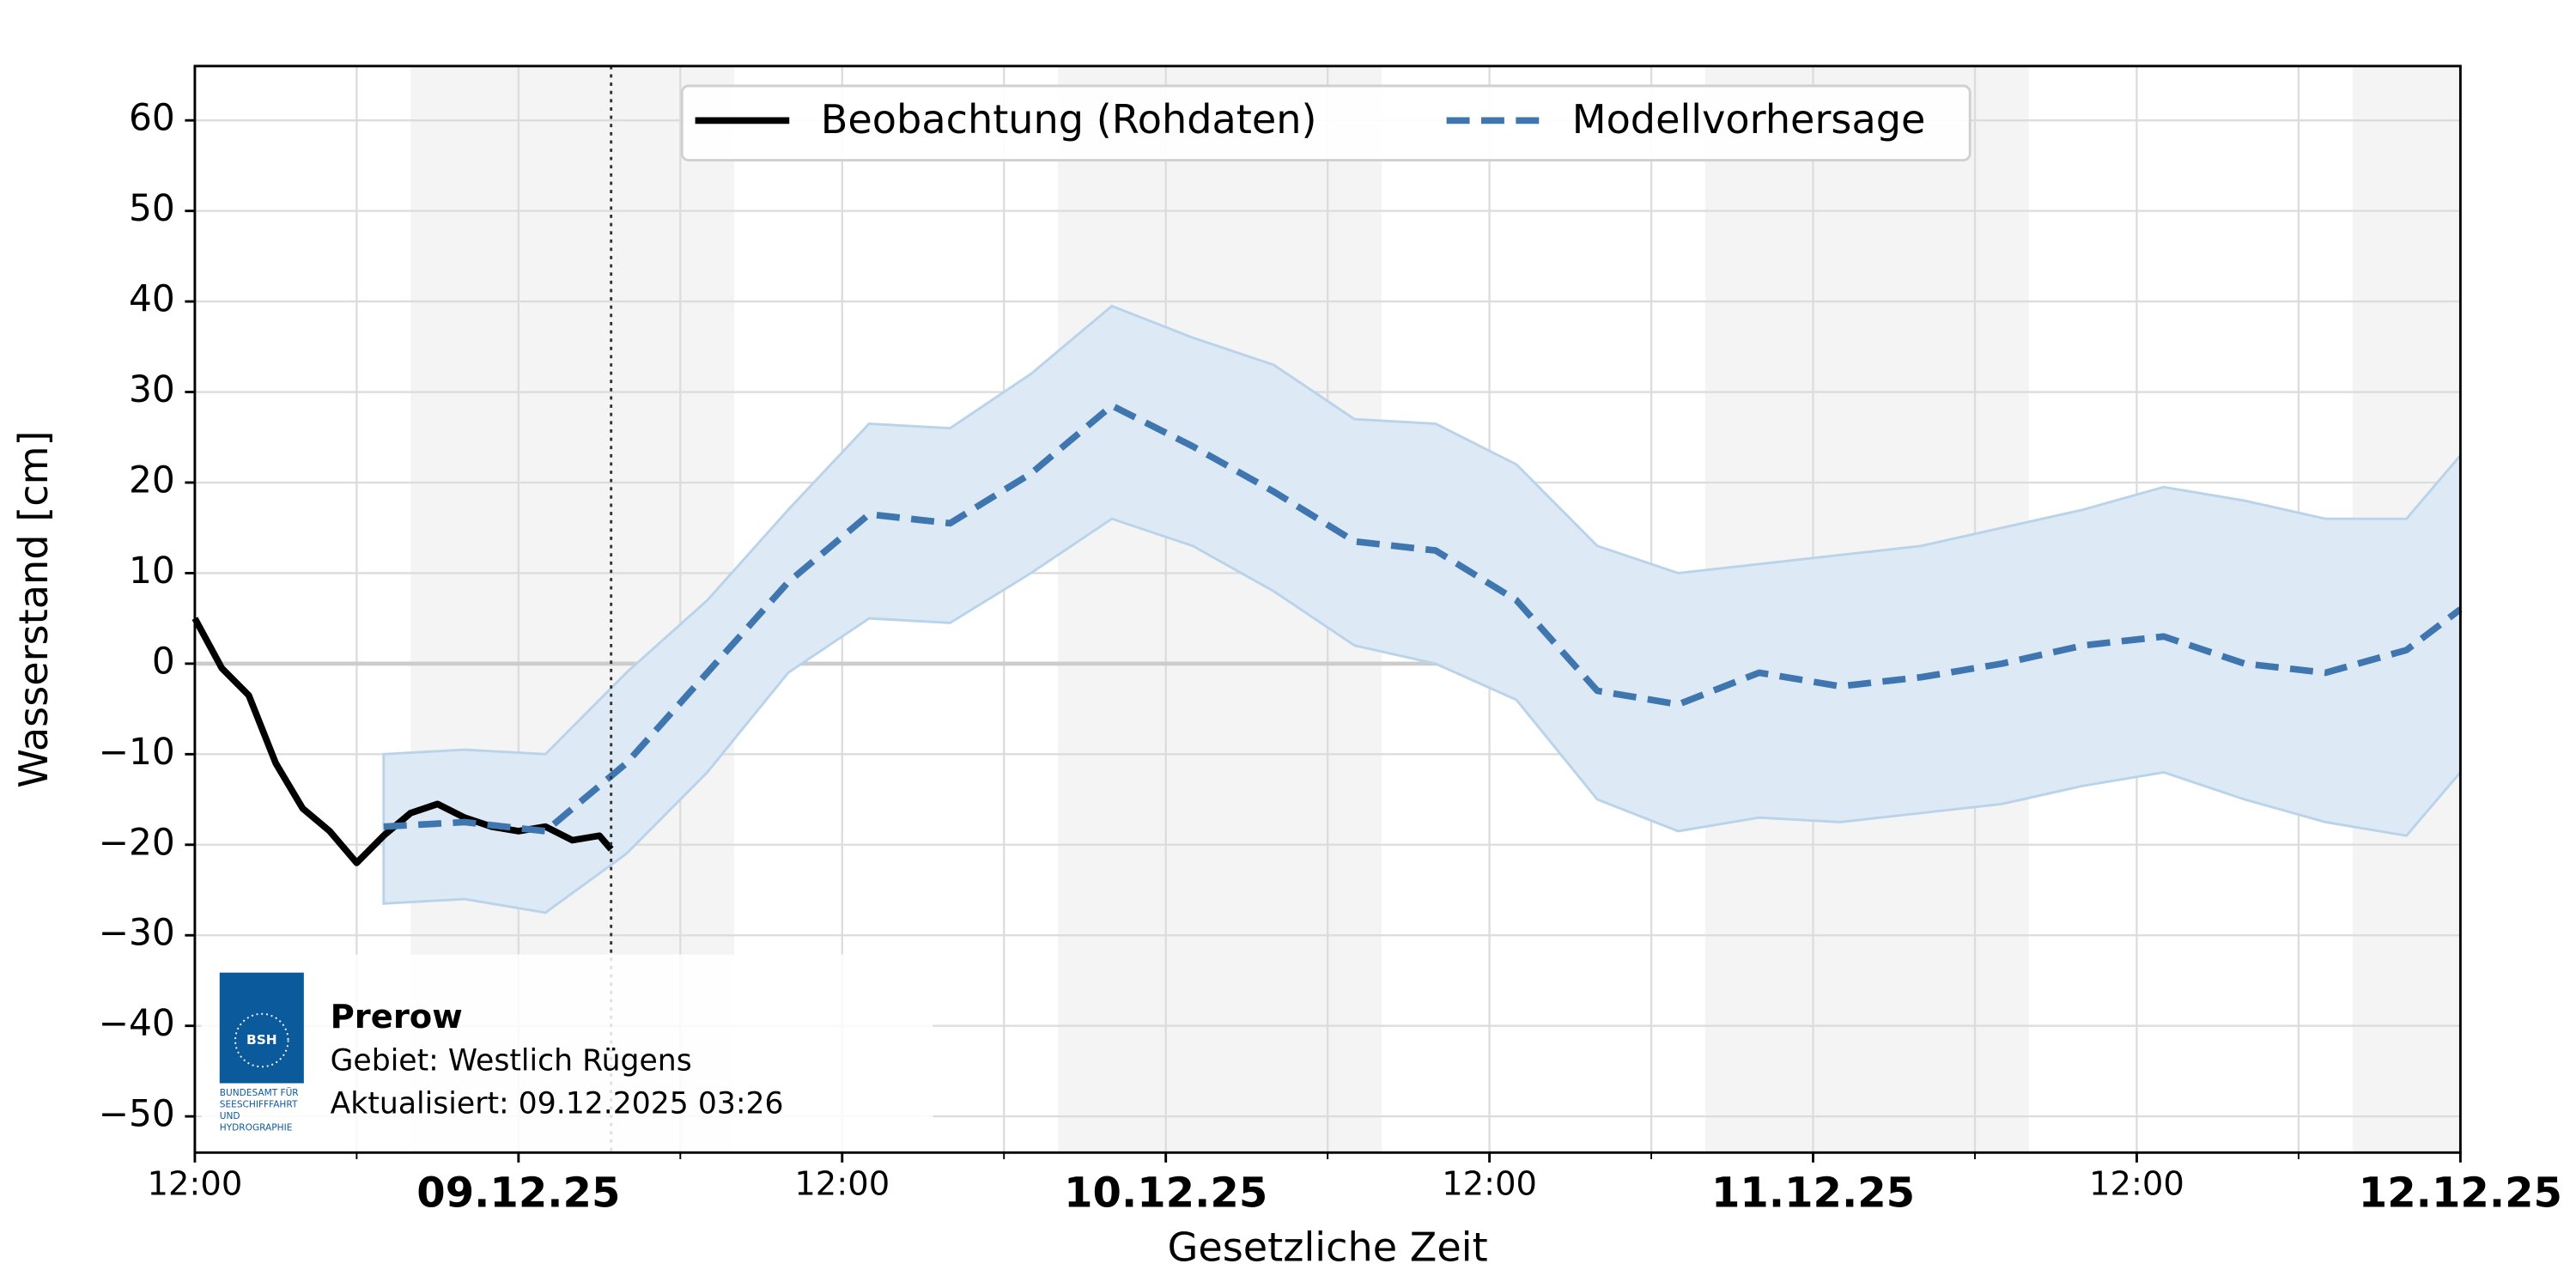 The height and width of the screenshot is (1288, 2576). I want to click on y-tick-label: 40, so click(152, 299).